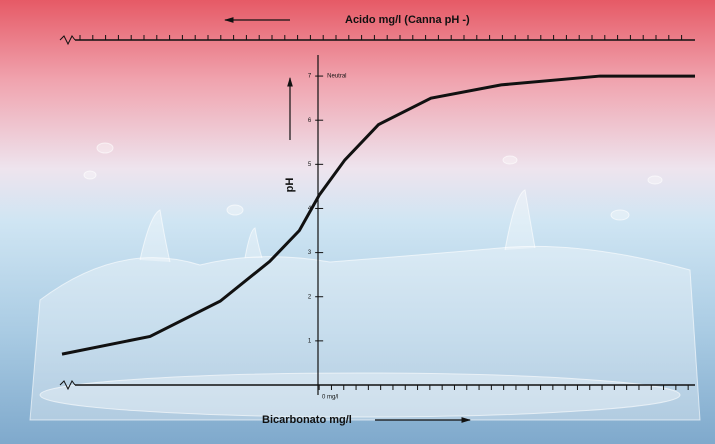 Image resolution: width=715 pixels, height=444 pixels. Describe the element at coordinates (307, 420) in the screenshot. I see `x-axis-label: Bicarbonato mg/l` at that location.